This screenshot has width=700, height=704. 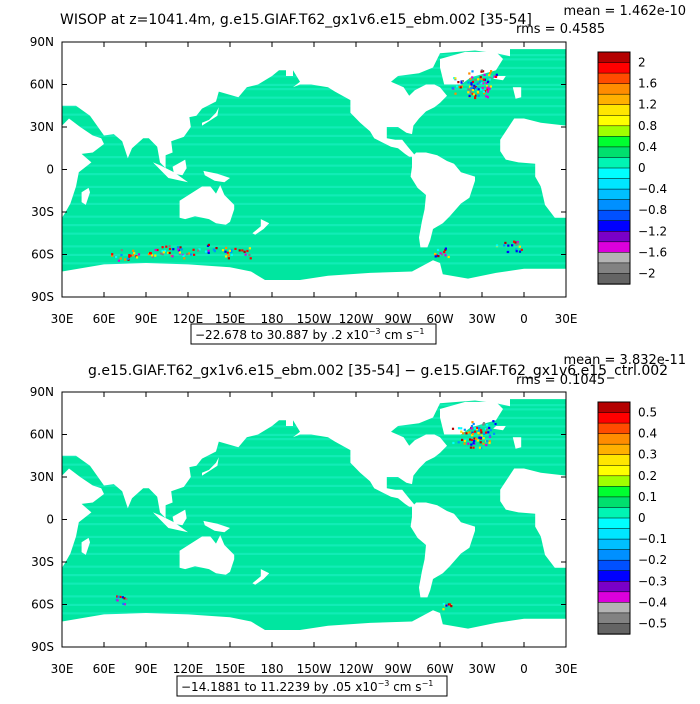 I want to click on x-tick-label: 0, so click(x=524, y=319).